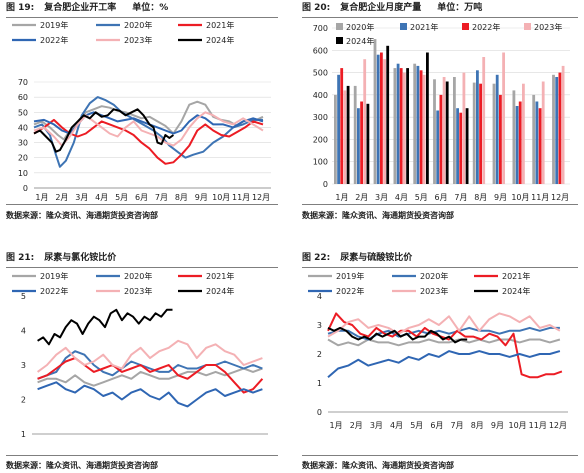  Describe the element at coordinates (23, 127) in the screenshot. I see `y-tick-label: 40` at that location.